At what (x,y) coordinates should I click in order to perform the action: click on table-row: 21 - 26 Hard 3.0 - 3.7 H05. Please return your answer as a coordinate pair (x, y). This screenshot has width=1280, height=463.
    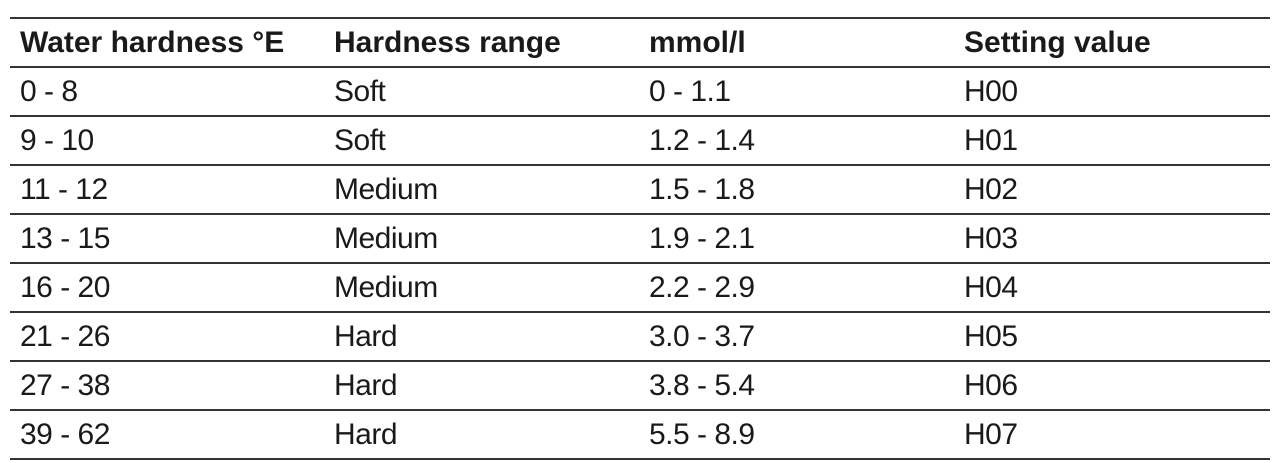
    Looking at the image, I should click on (640, 337).